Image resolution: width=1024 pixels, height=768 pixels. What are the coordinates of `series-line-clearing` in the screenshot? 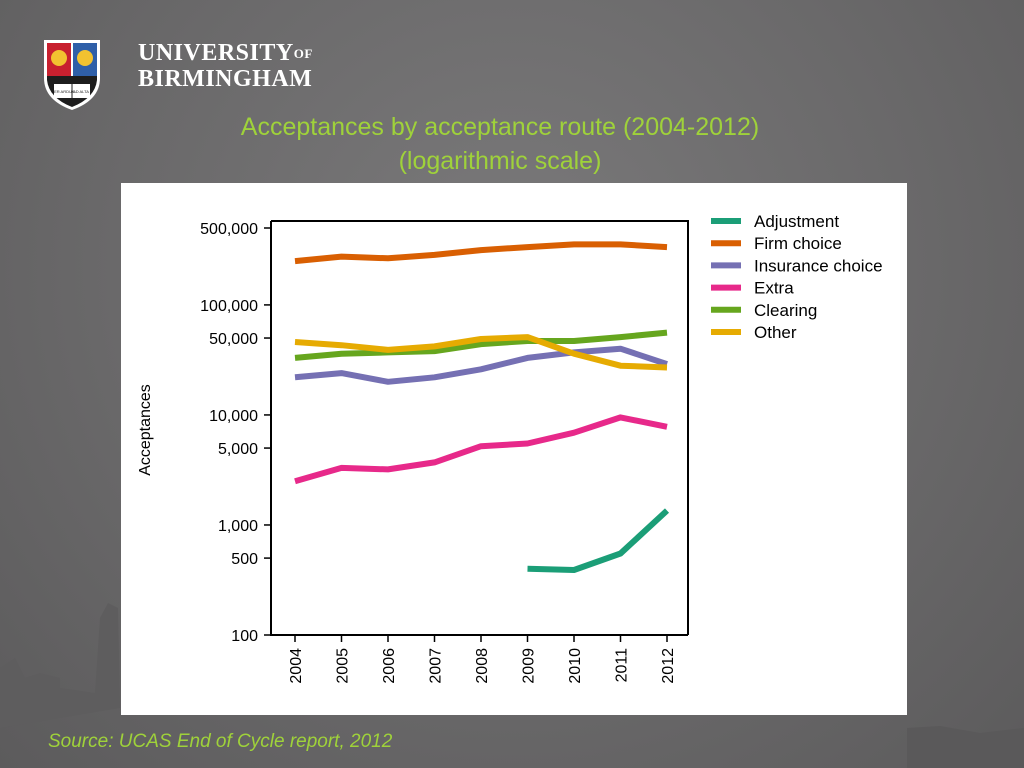 It's located at (481, 345).